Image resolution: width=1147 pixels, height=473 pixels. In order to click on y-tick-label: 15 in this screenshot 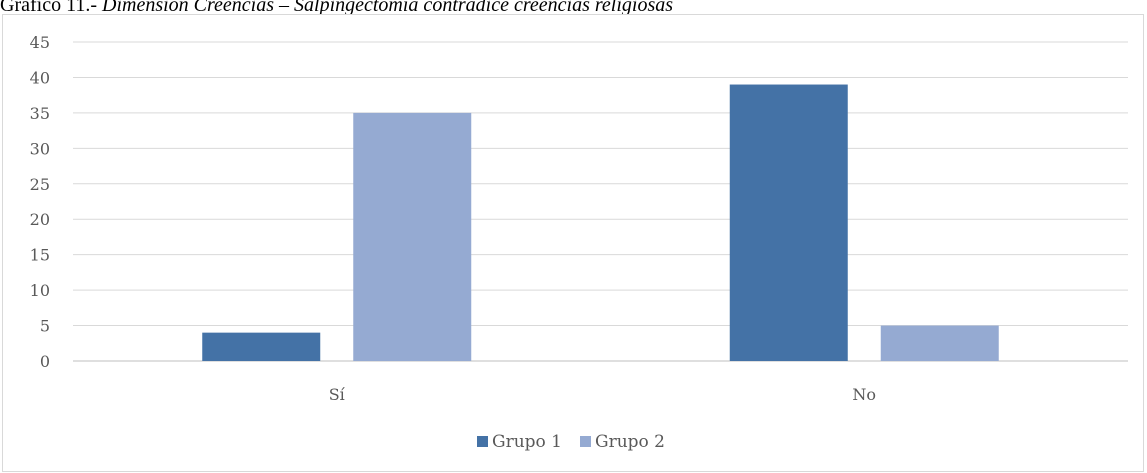, I will do `click(40, 255)`.